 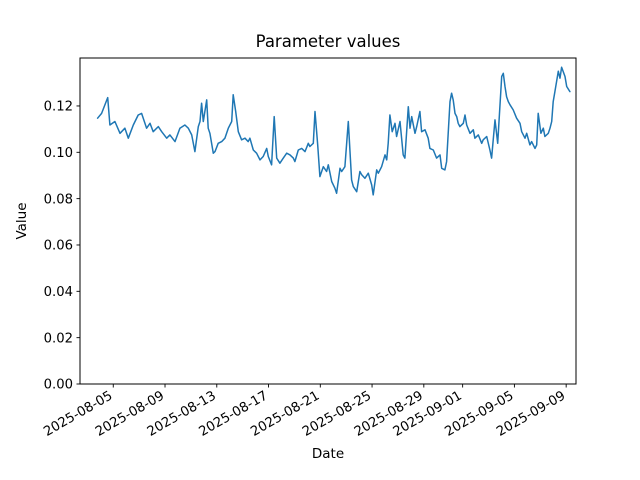 What do you see at coordinates (22, 221) in the screenshot?
I see `y-axis-label: Value` at bounding box center [22, 221].